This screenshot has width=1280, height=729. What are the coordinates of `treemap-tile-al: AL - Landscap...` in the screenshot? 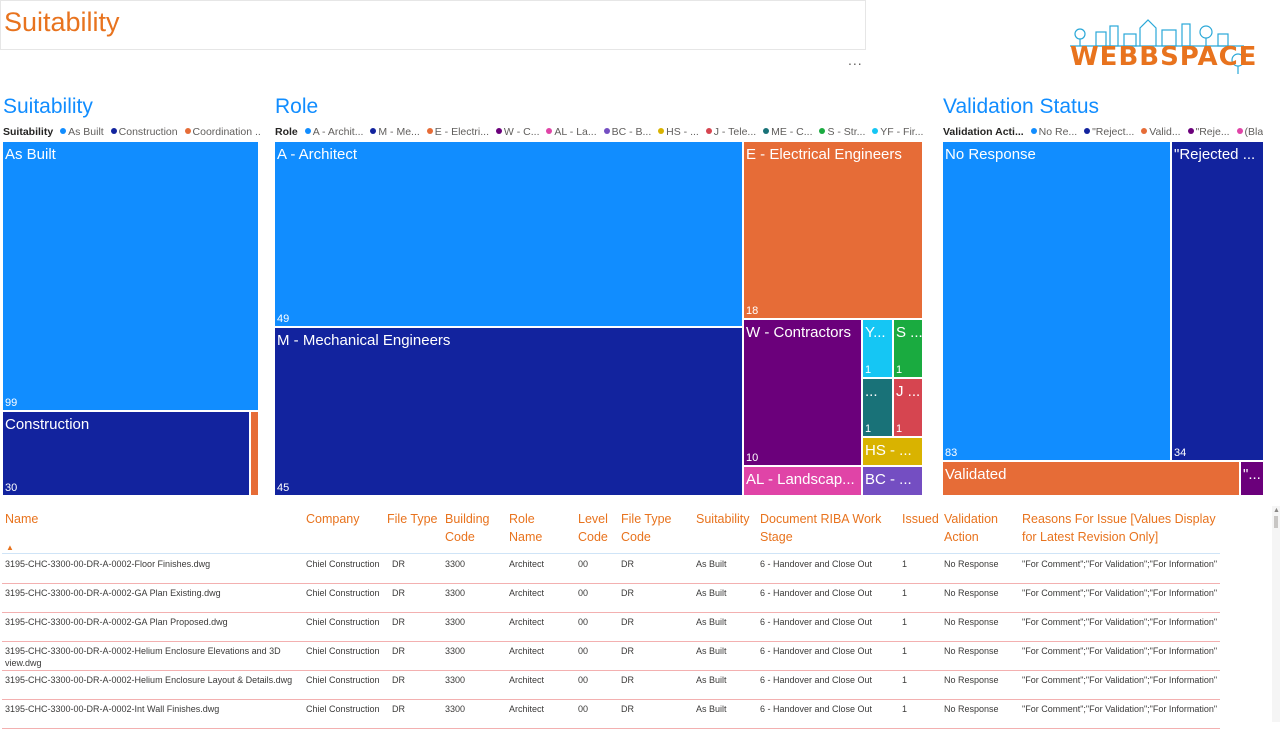 It's located at (802, 481).